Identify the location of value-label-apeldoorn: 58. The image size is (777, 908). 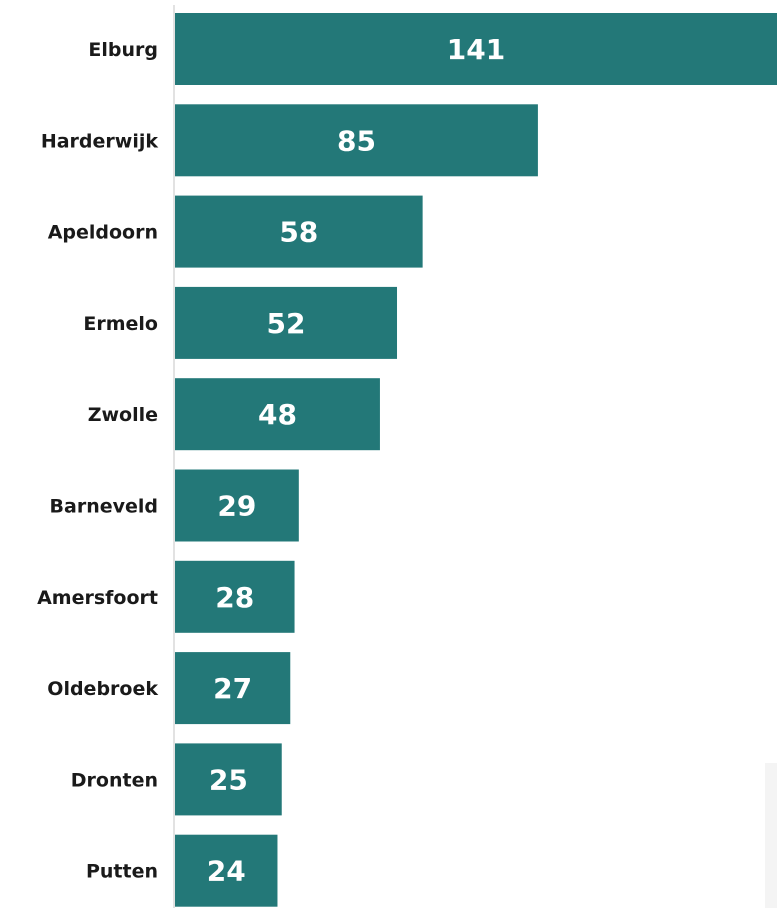
(298, 232).